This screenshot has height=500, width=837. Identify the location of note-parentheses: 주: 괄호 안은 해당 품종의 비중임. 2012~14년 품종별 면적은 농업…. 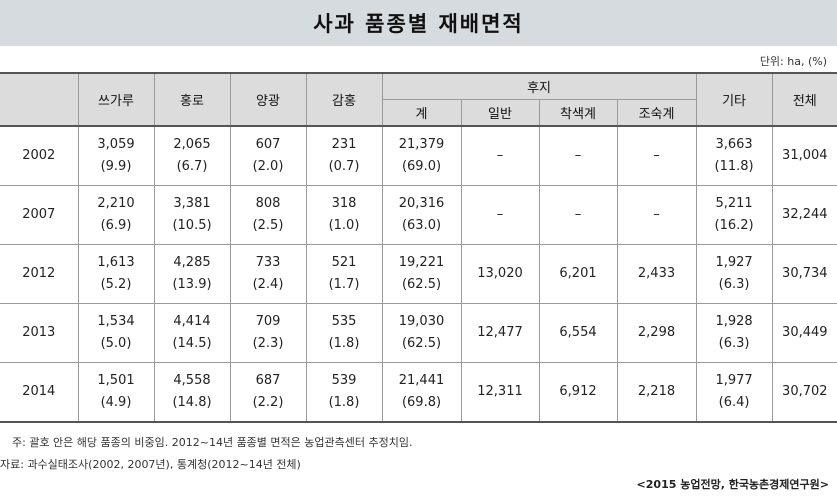
(212, 442).